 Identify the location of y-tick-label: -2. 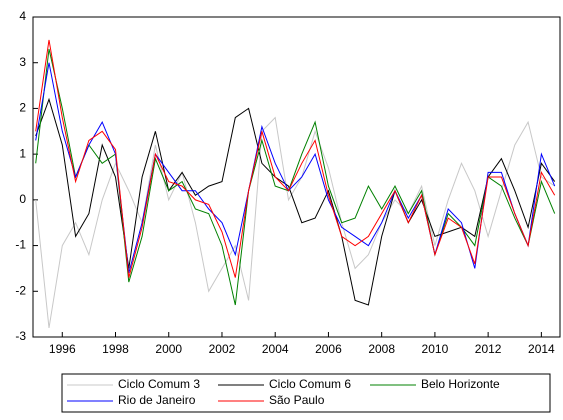
(20, 290).